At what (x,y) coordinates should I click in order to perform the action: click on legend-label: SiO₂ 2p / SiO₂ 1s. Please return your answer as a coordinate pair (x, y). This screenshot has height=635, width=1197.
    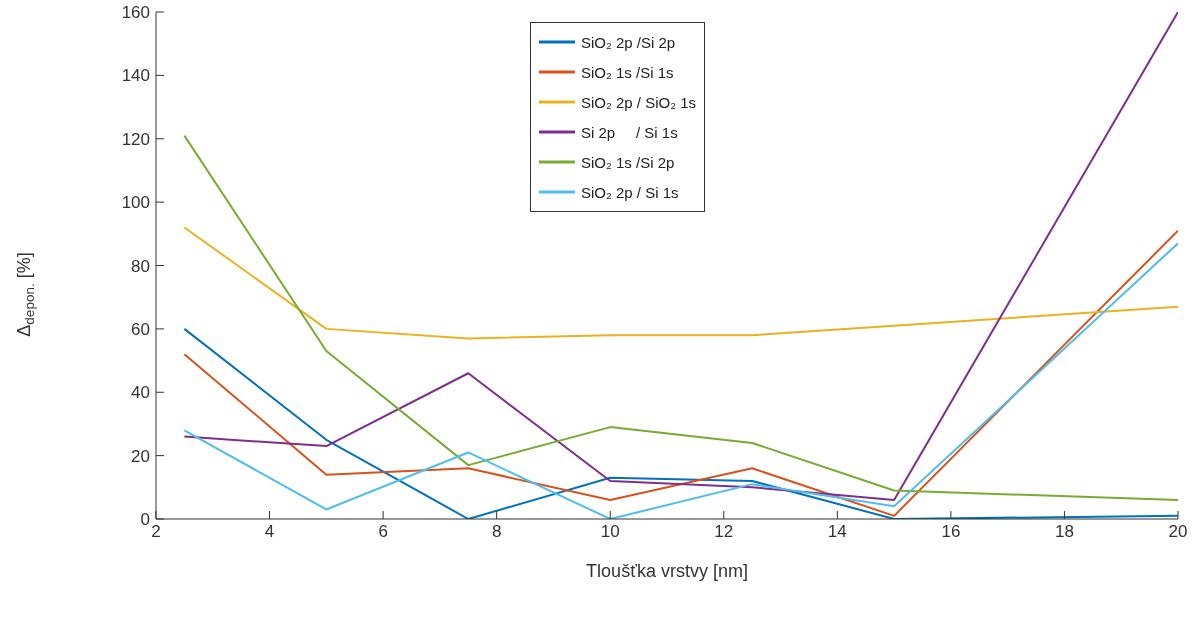
    Looking at the image, I should click on (639, 102).